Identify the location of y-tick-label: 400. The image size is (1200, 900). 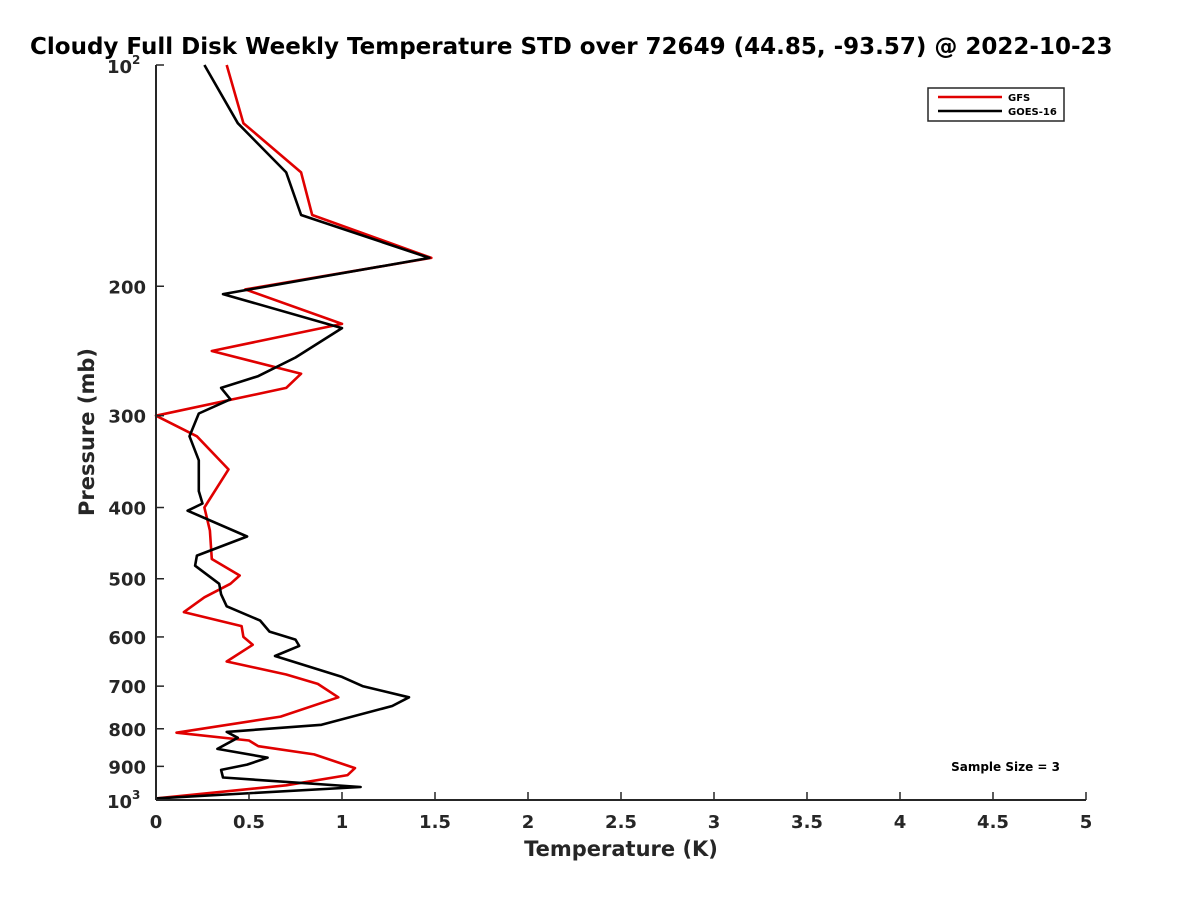
(127, 509).